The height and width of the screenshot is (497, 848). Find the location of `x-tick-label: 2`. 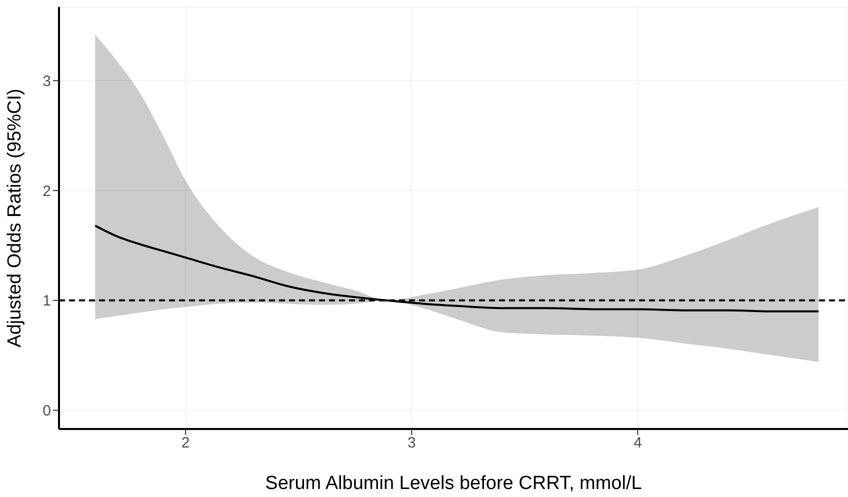

x-tick-label: 2 is located at coordinates (185, 443).